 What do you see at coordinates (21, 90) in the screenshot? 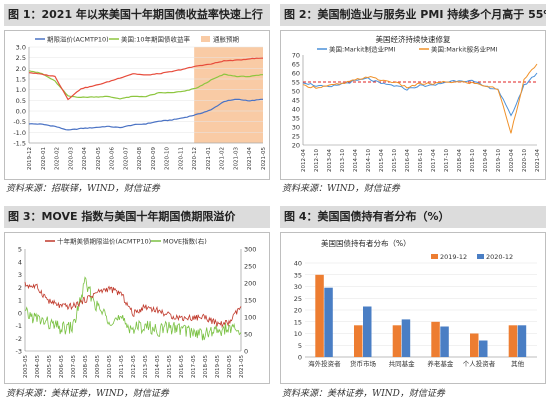
I see `y-tick-label: 1.0` at bounding box center [21, 90].